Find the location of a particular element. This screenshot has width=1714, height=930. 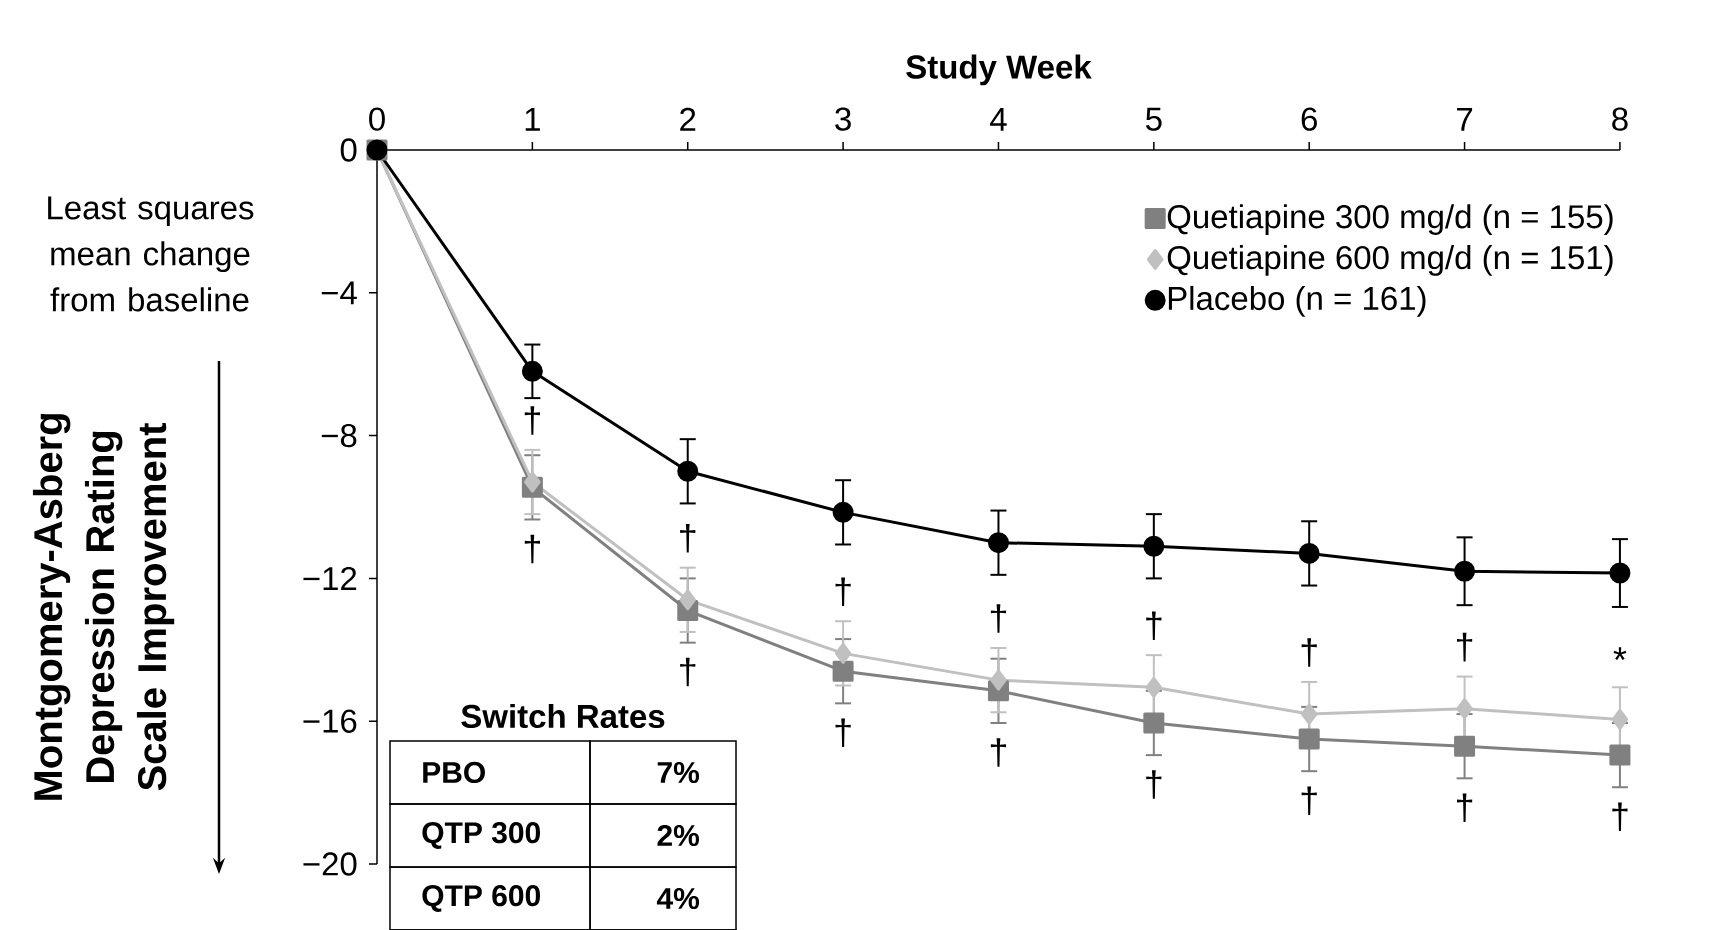

legend-label: Placebo (n = 161) is located at coordinates (1297, 301).